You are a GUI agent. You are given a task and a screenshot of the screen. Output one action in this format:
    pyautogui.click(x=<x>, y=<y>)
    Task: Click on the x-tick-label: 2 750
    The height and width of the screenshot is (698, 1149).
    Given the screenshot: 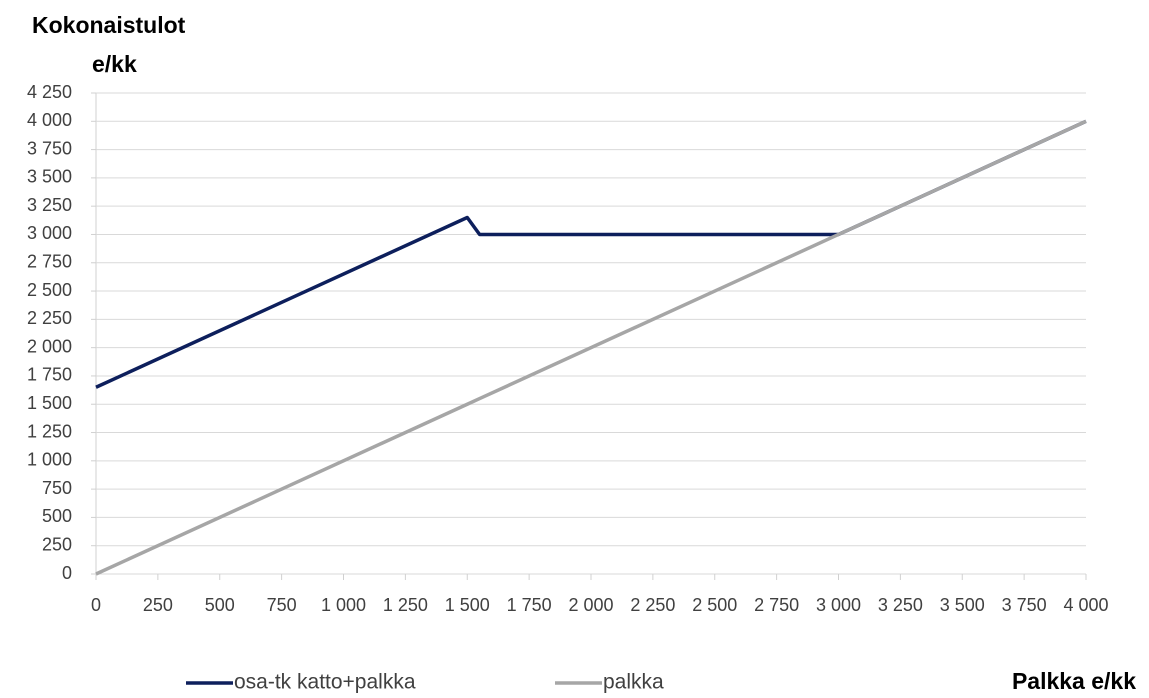 What is the action you would take?
    pyautogui.click(x=776, y=605)
    